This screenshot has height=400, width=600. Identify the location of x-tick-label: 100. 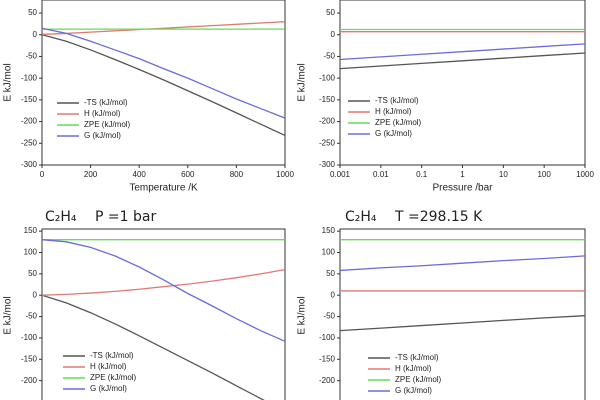
(544, 174).